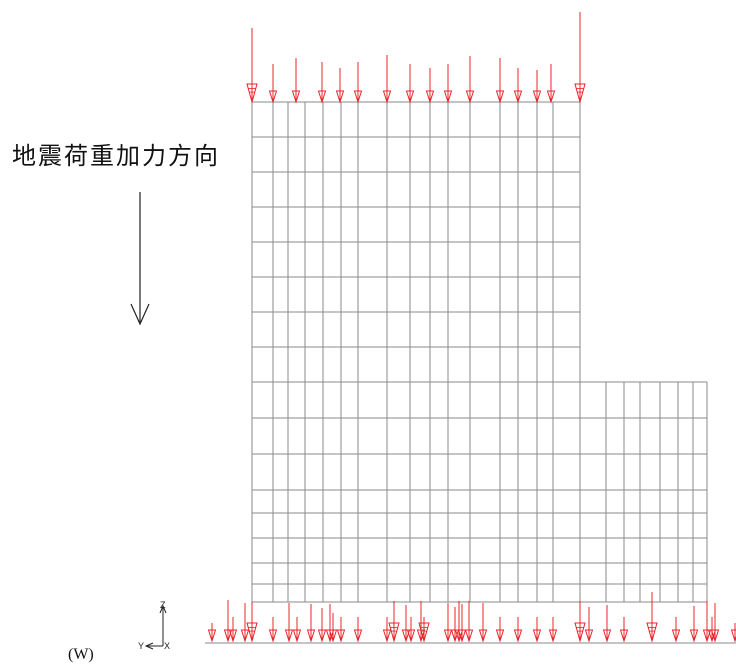 The width and height of the screenshot is (736, 669). What do you see at coordinates (81, 654) in the screenshot?
I see `view-direction-label: (W)` at bounding box center [81, 654].